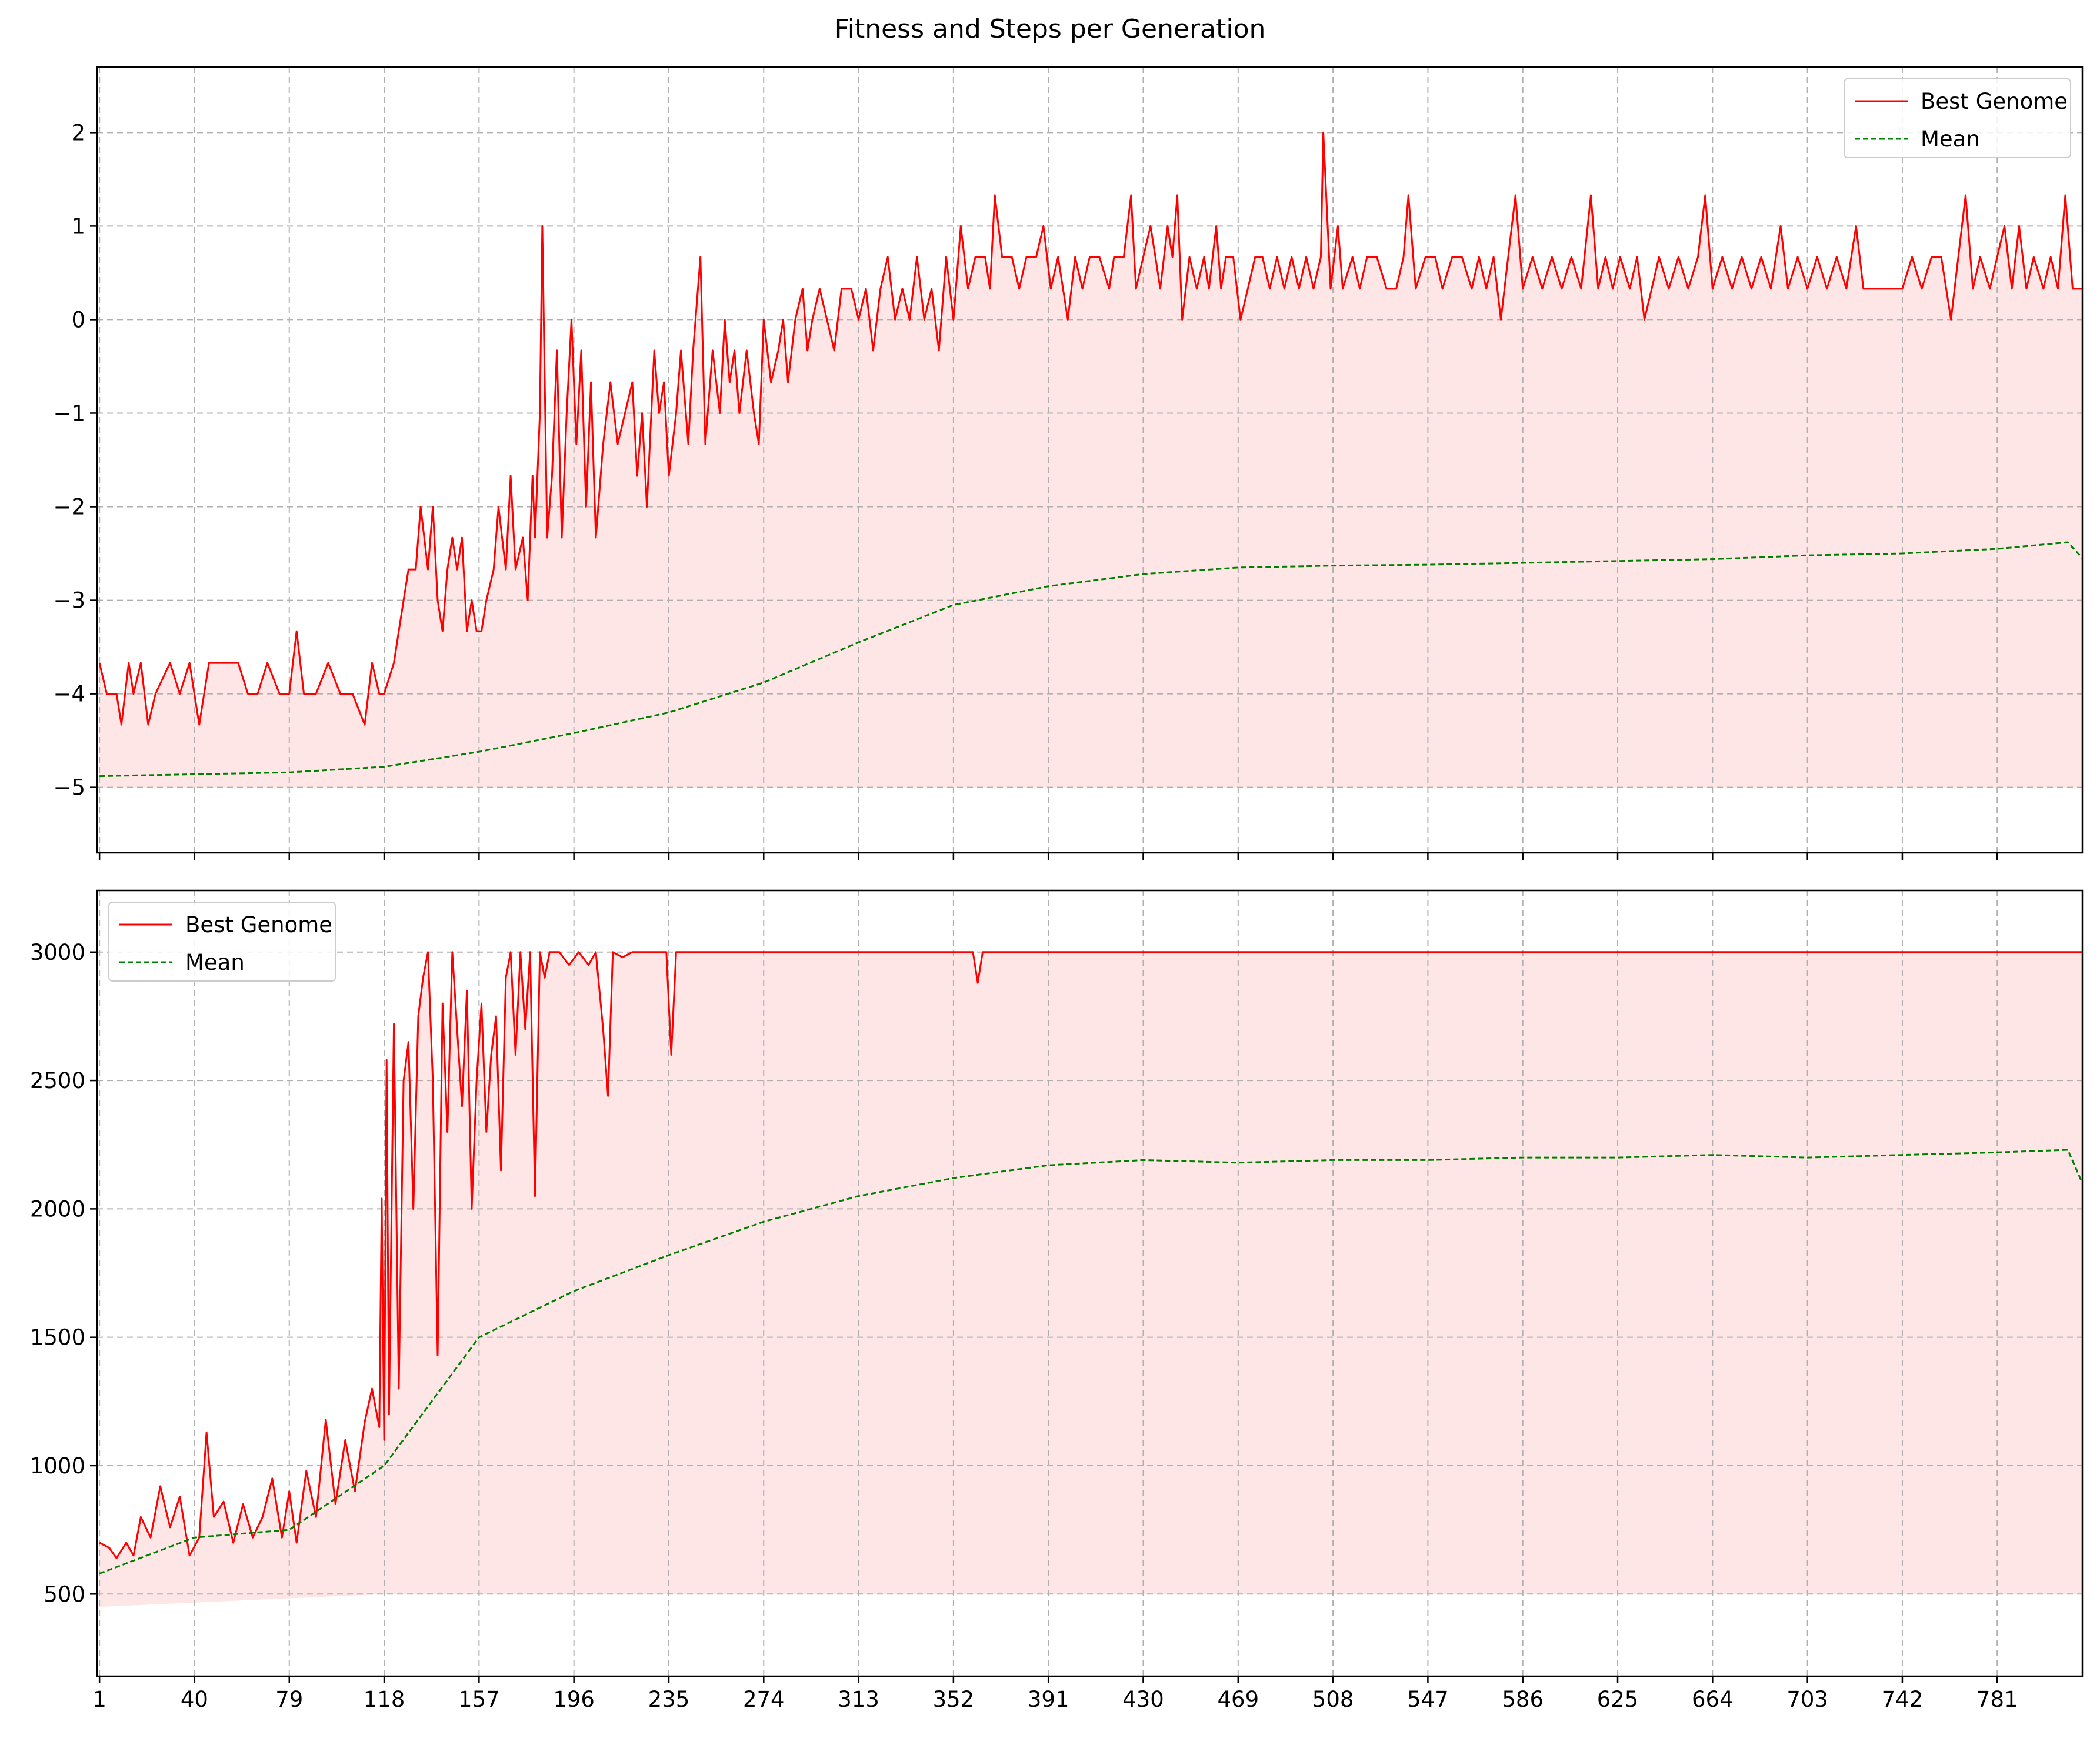  Describe the element at coordinates (57, 952) in the screenshot. I see `y-tick-label: 3000` at that location.